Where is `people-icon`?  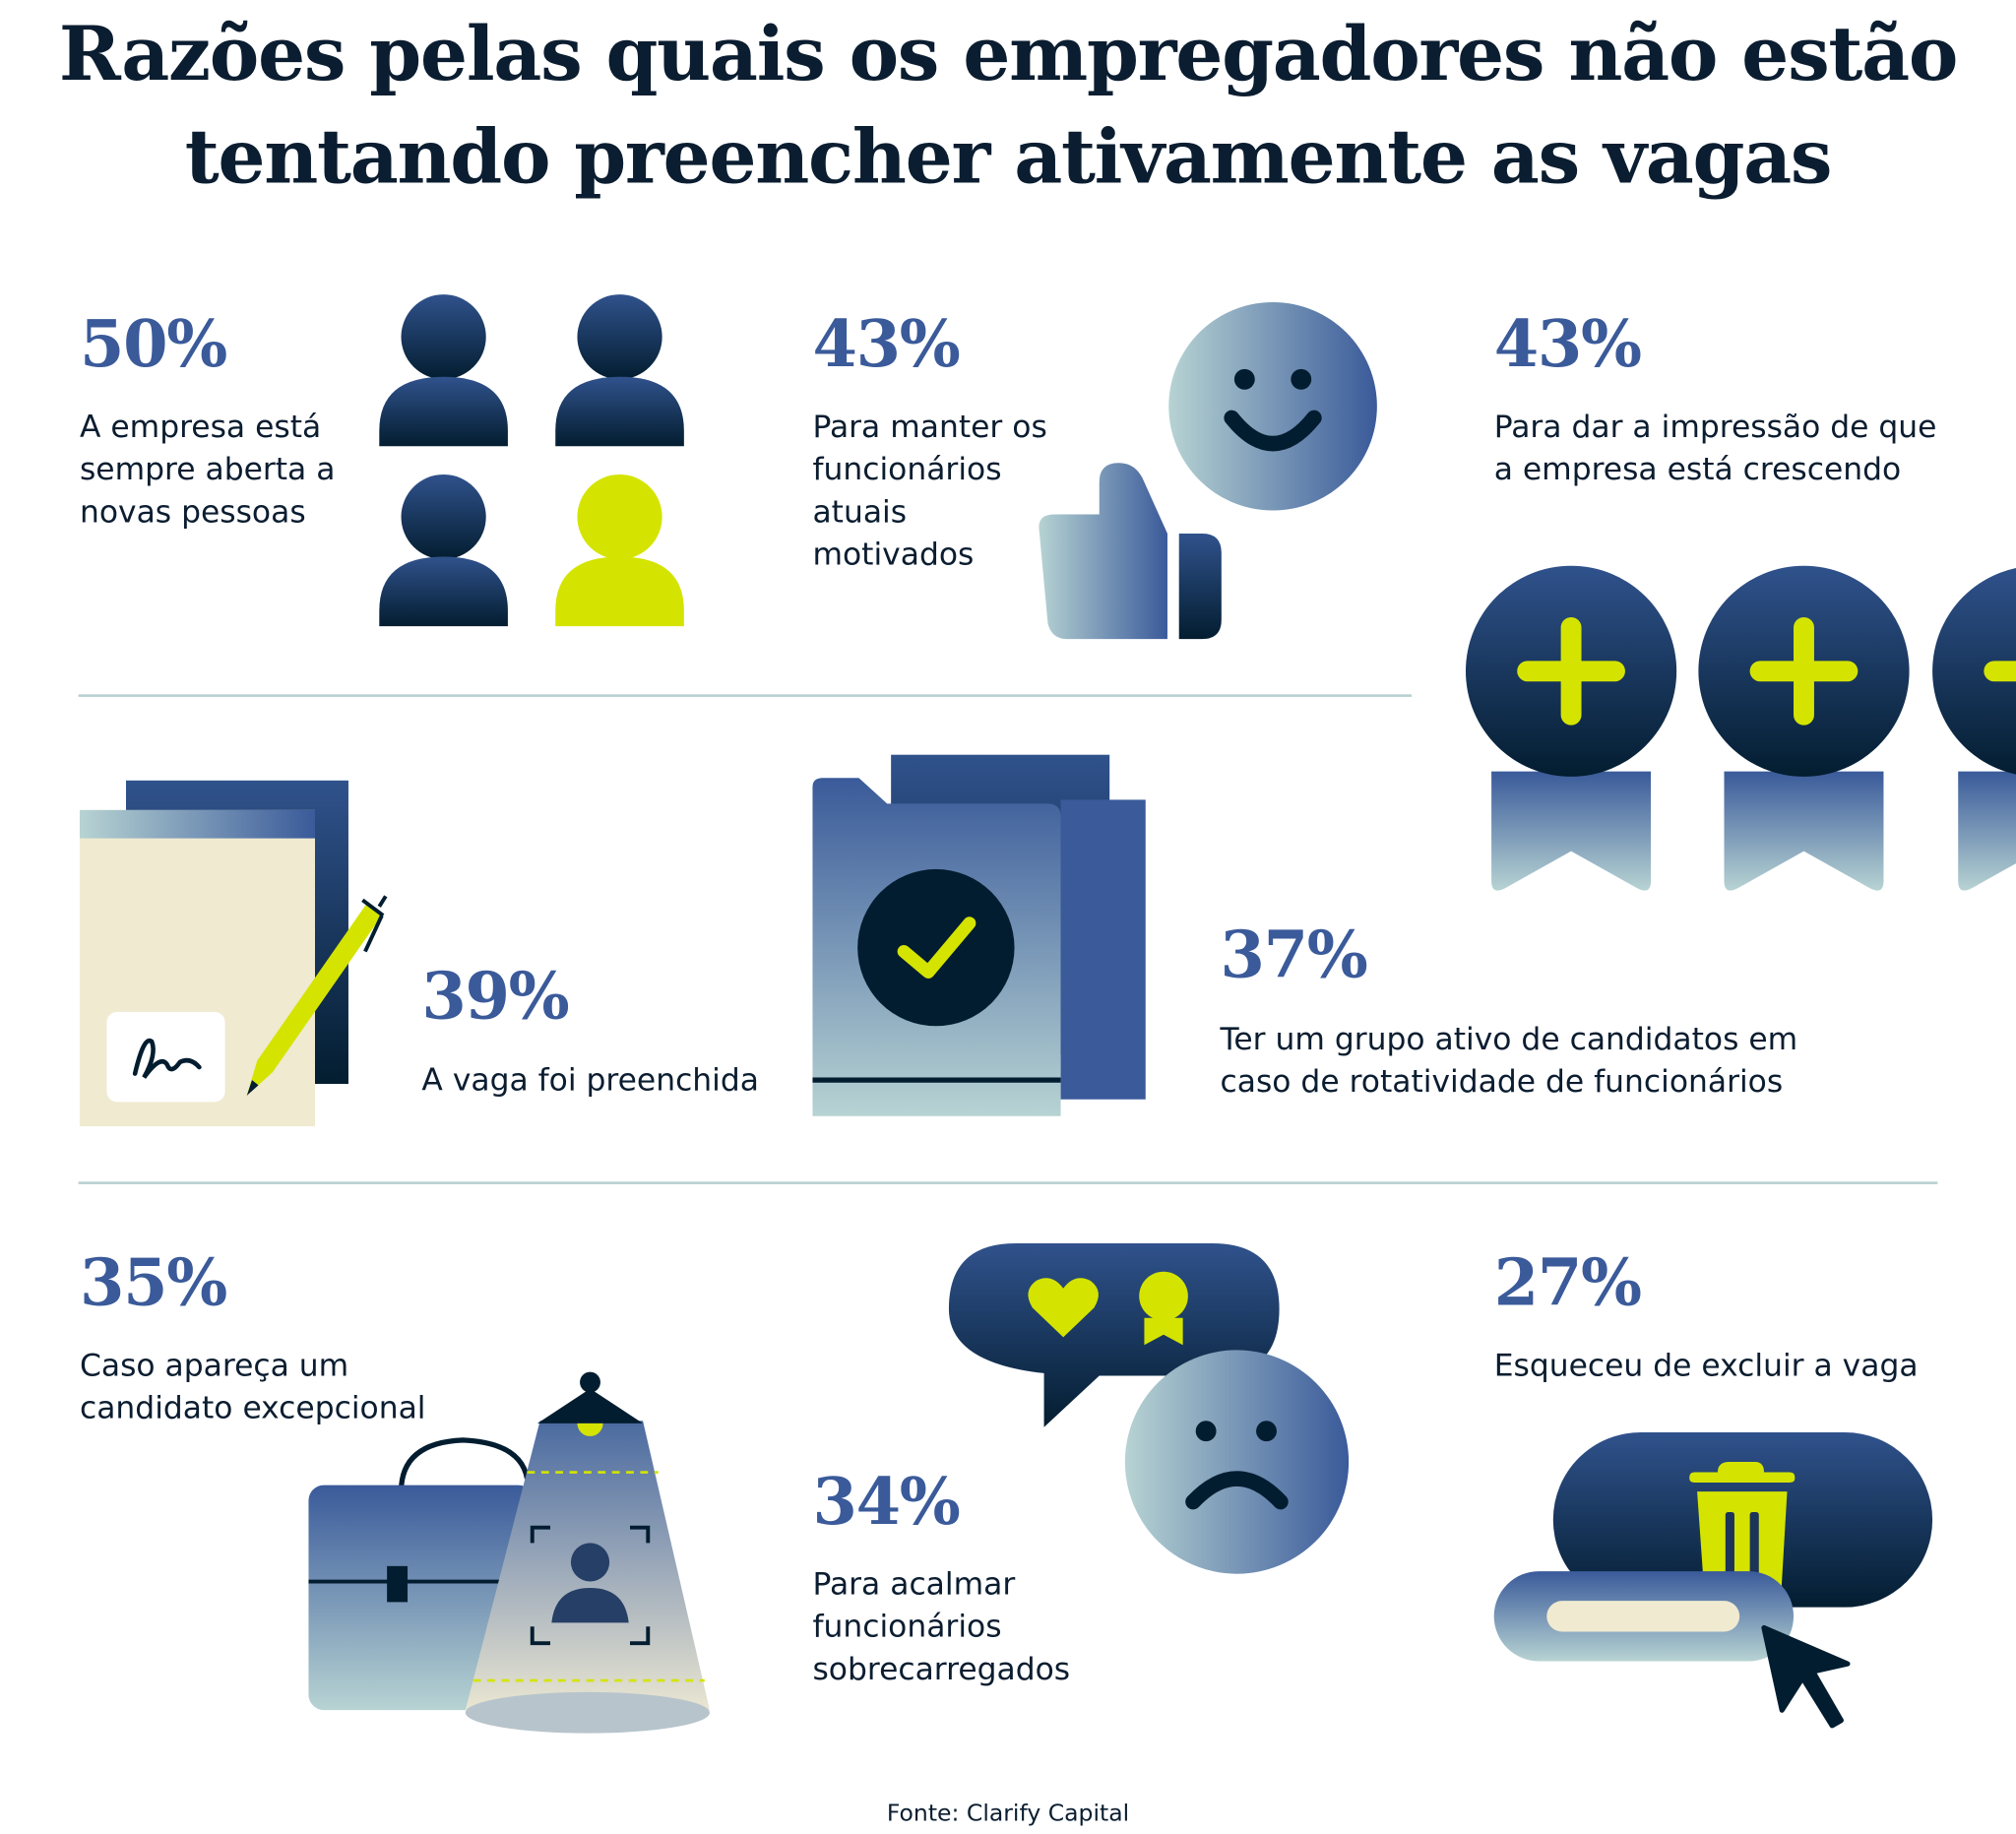 people-icon is located at coordinates (531, 460).